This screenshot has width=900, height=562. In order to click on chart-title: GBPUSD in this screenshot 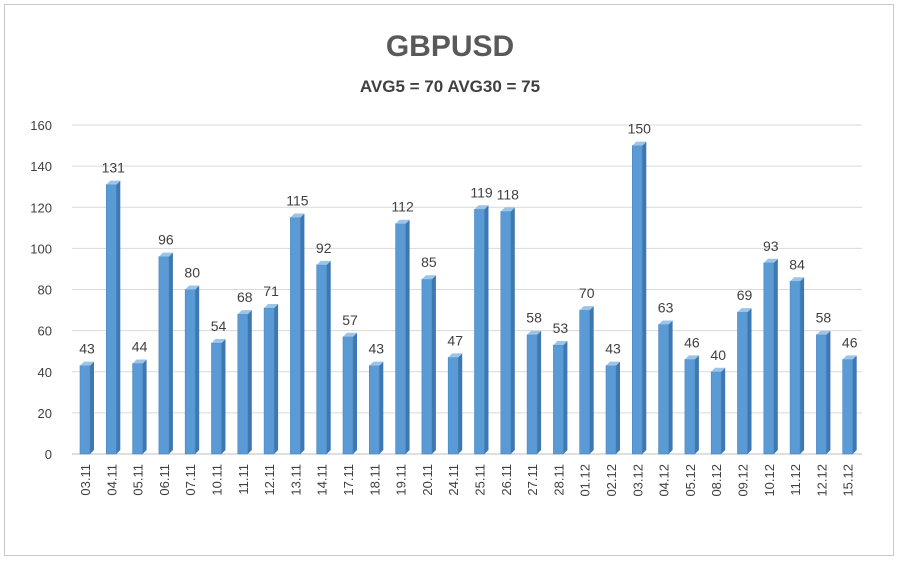, I will do `click(450, 46)`.